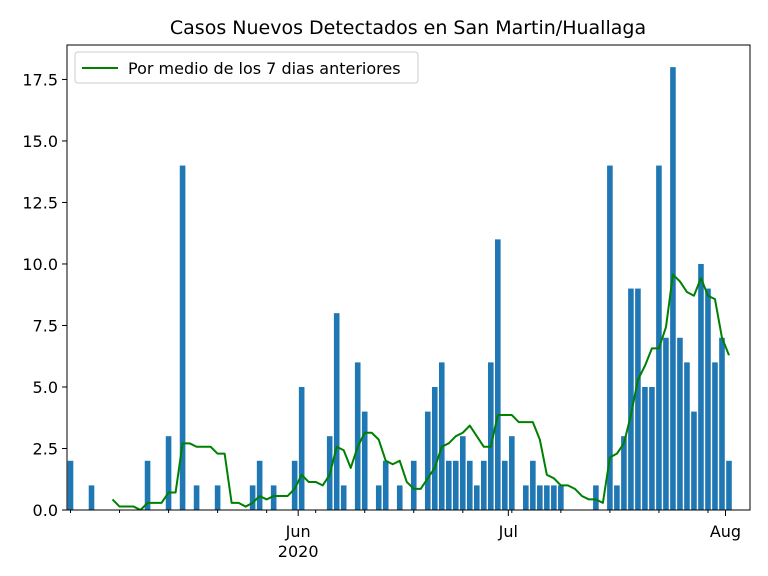  I want to click on legend-box, so click(246, 67).